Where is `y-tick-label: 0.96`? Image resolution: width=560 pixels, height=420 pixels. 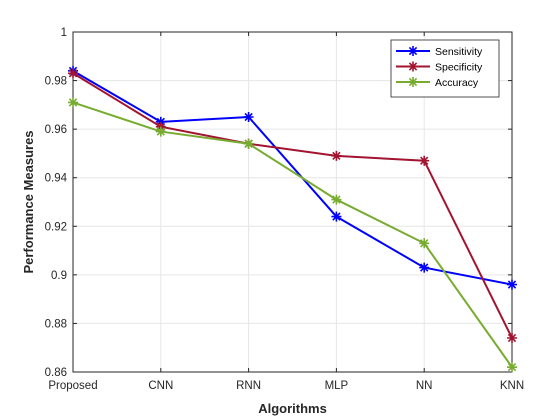 y-tick-label: 0.96 is located at coordinates (56, 130).